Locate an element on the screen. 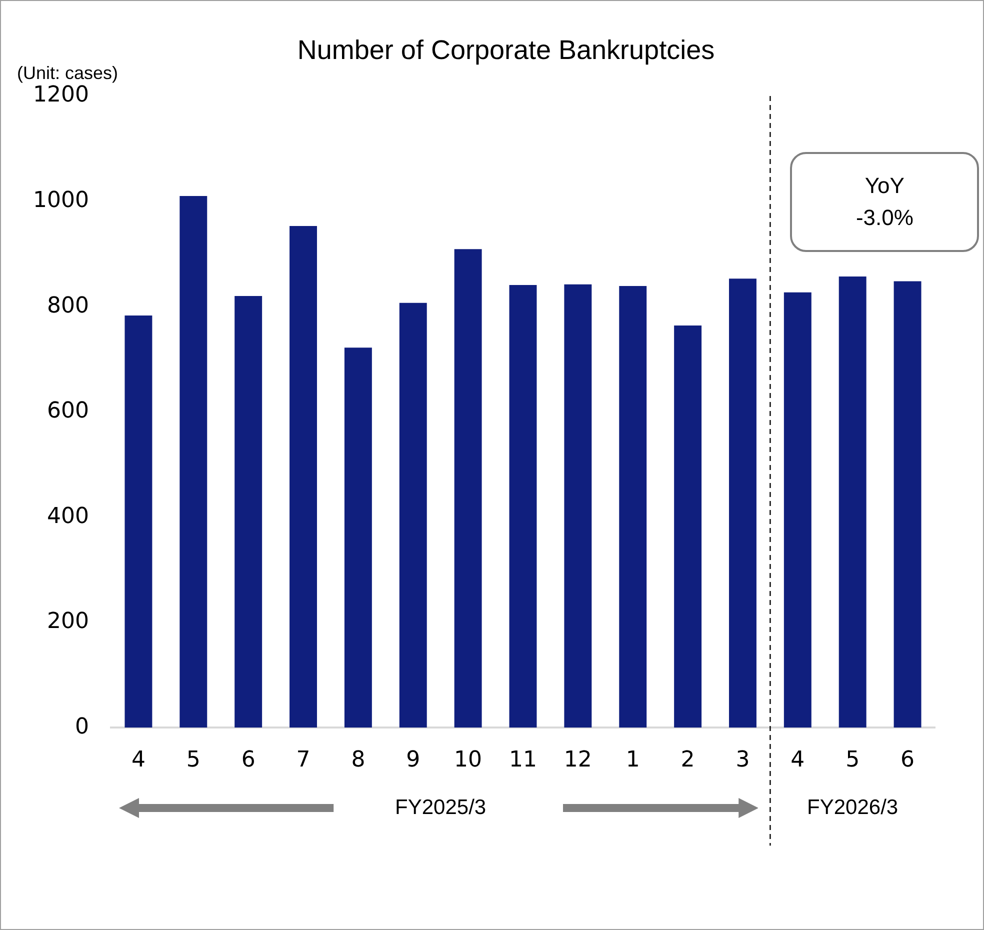  x-tick-label: 7 is located at coordinates (303, 760).